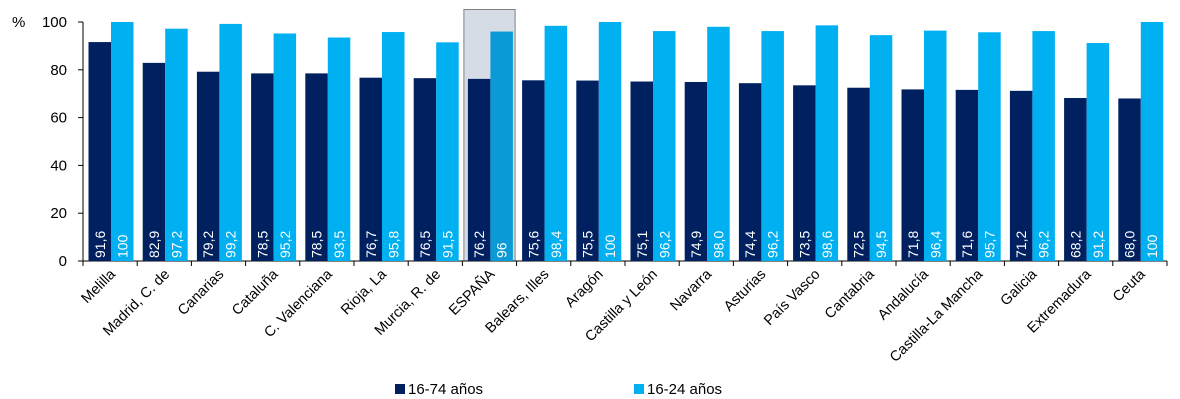  Describe the element at coordinates (58, 165) in the screenshot. I see `y-tick-label: 40` at that location.